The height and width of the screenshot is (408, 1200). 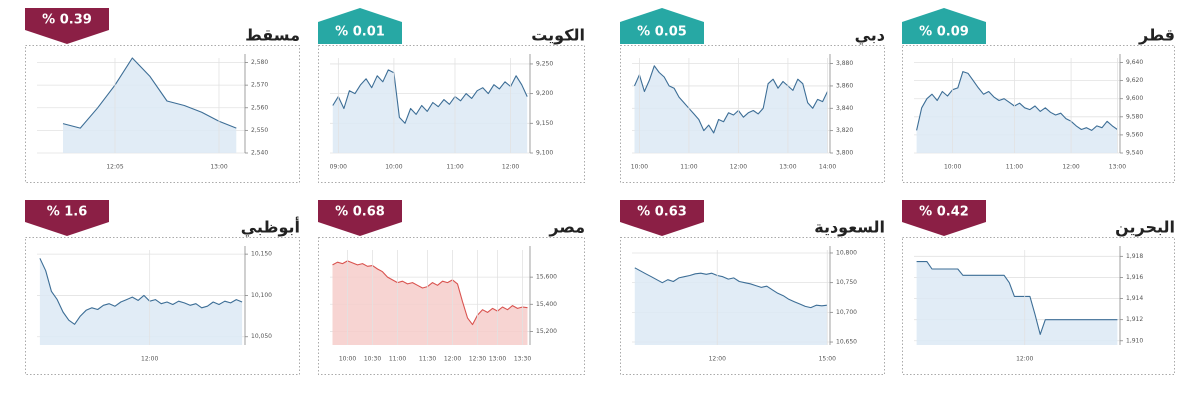 What do you see at coordinates (1145, 227) in the screenshot?
I see `market-title: البحرين` at bounding box center [1145, 227].